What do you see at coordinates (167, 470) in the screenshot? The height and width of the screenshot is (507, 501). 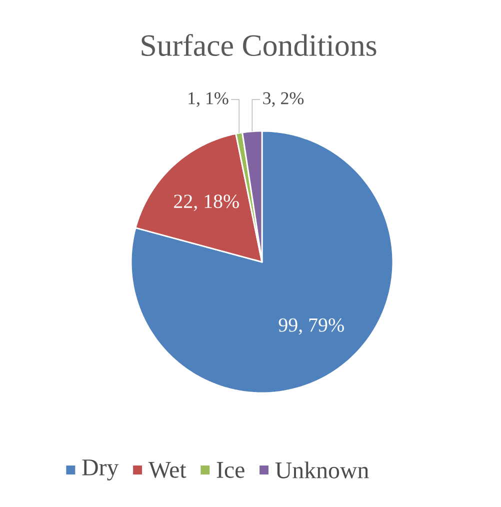 I see `legend-label: Wet` at bounding box center [167, 470].